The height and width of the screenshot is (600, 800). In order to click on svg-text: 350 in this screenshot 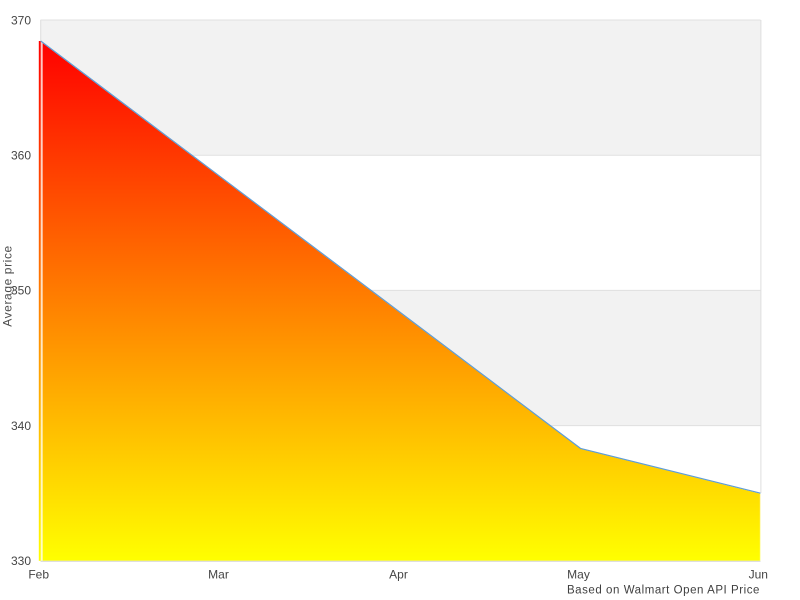, I will do `click(21, 291)`.